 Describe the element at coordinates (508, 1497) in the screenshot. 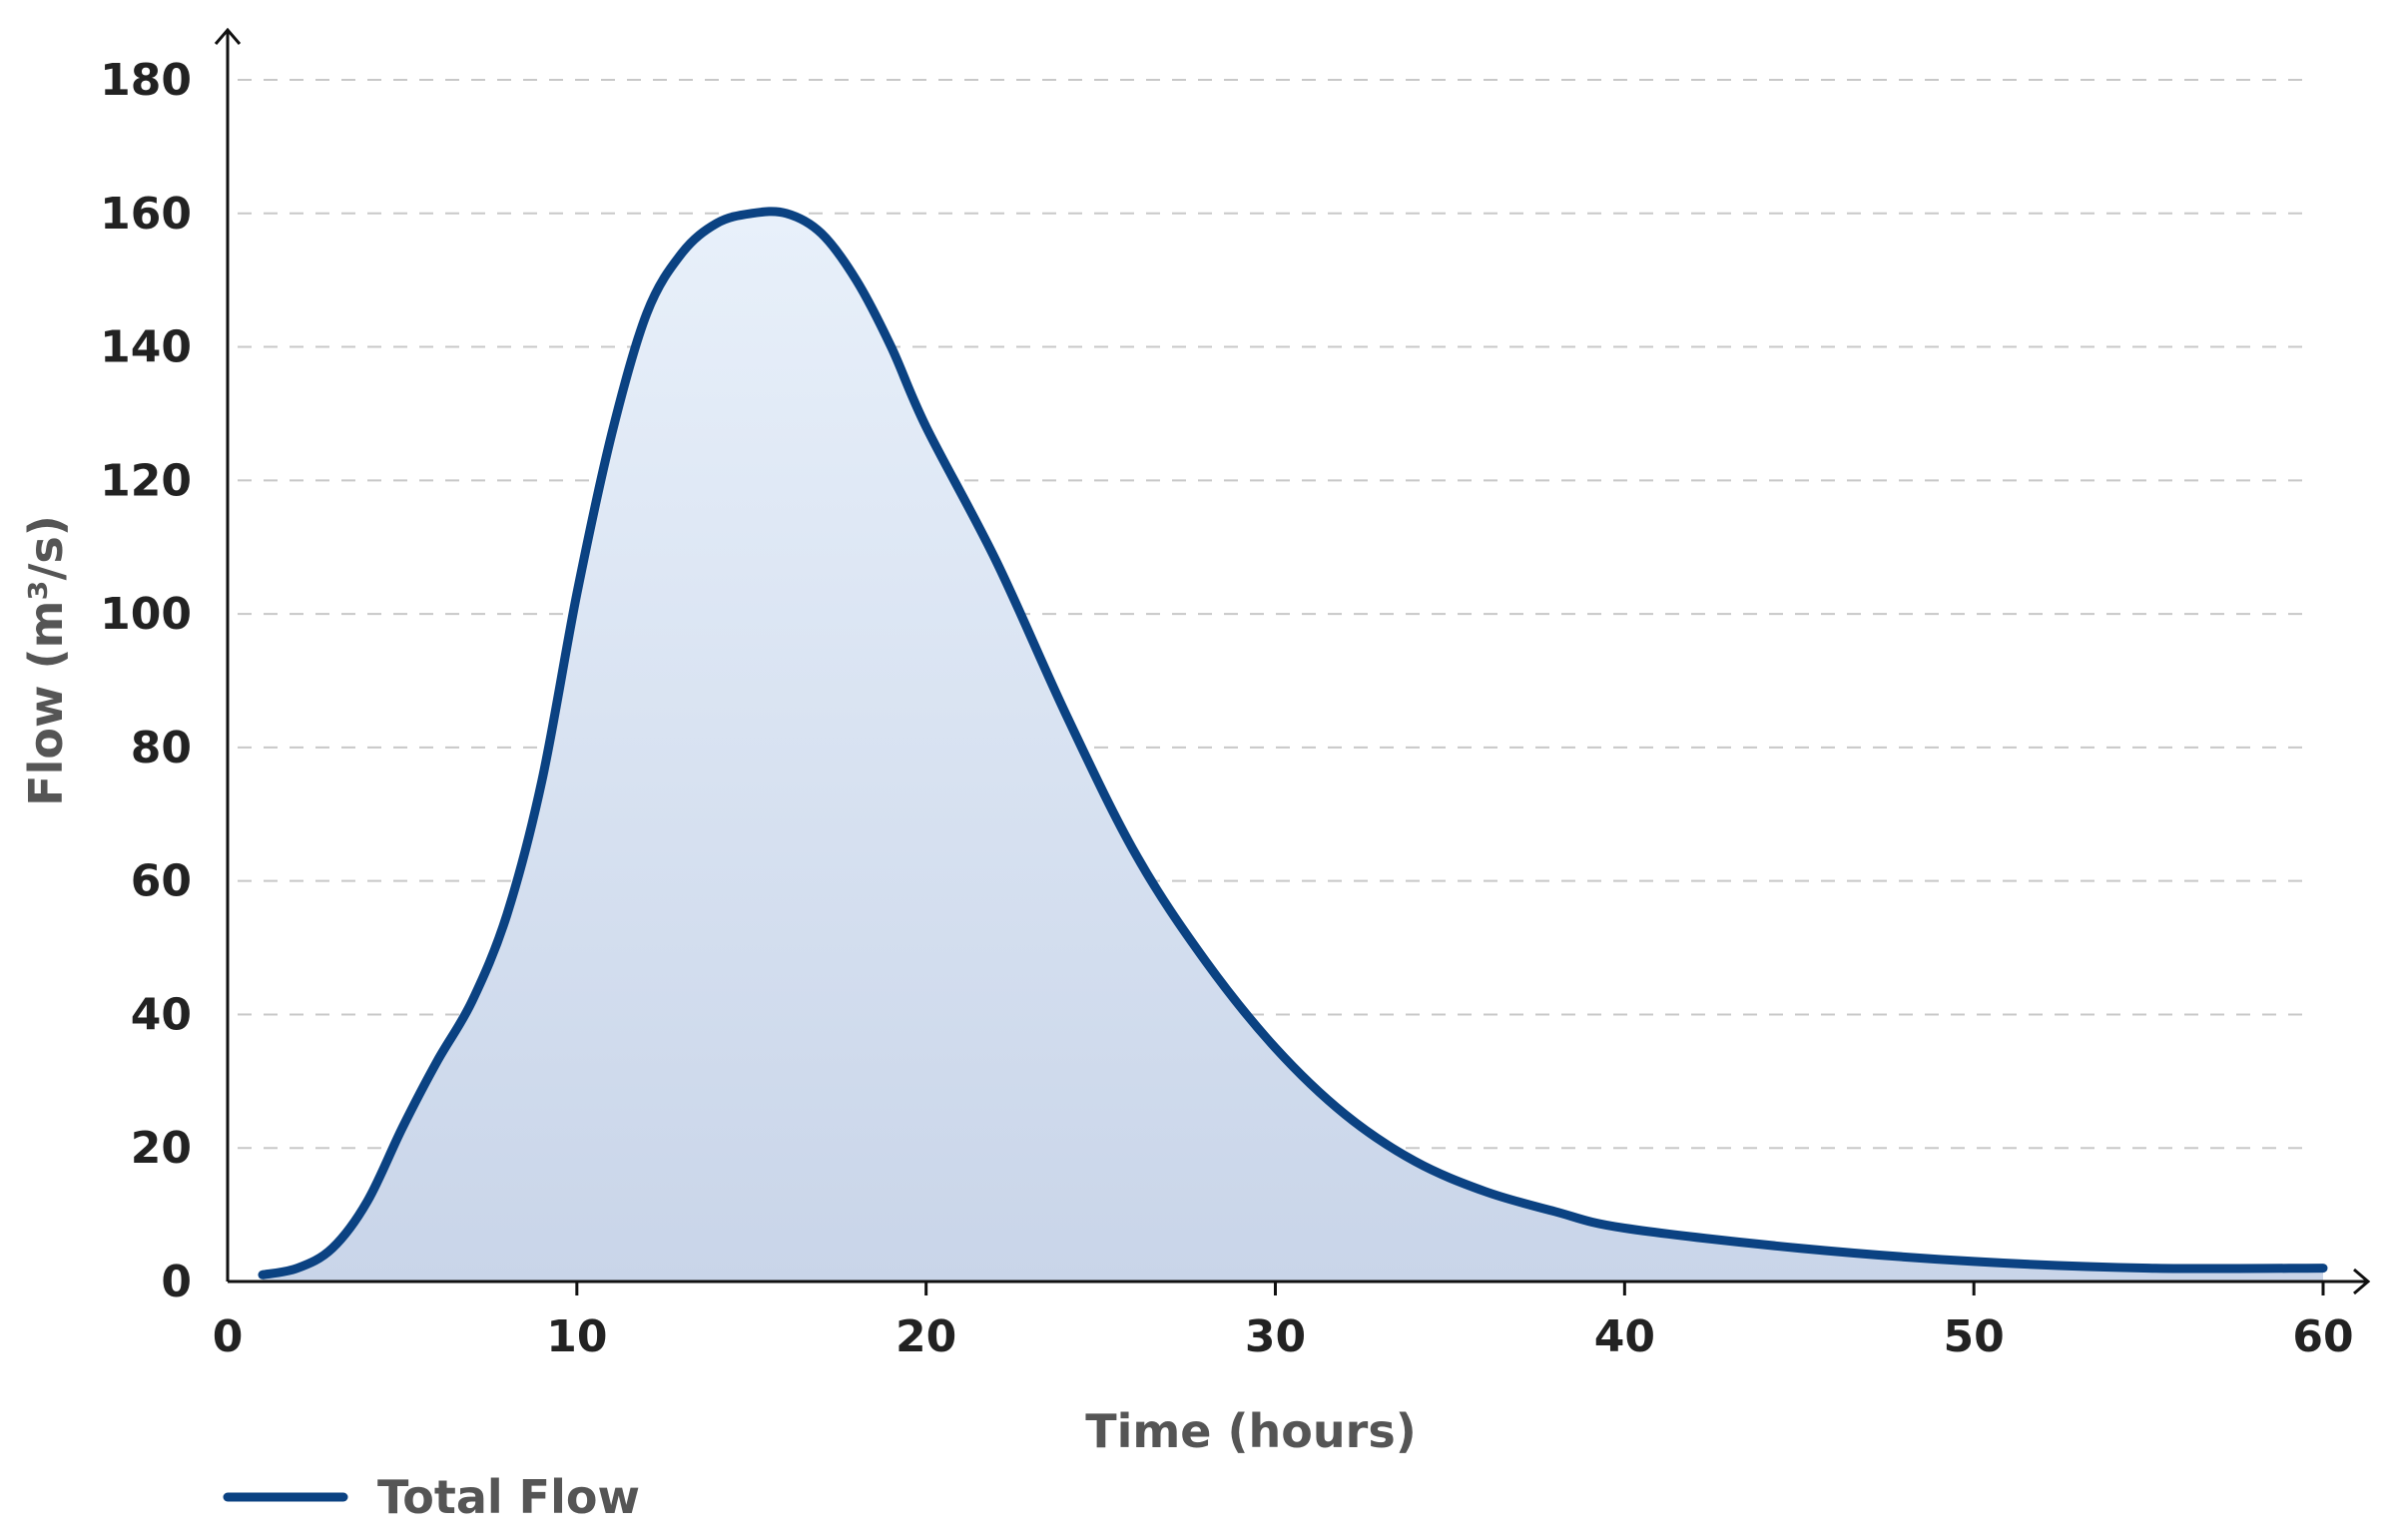

I see `legend-label-total-flow: Total Flow` at that location.